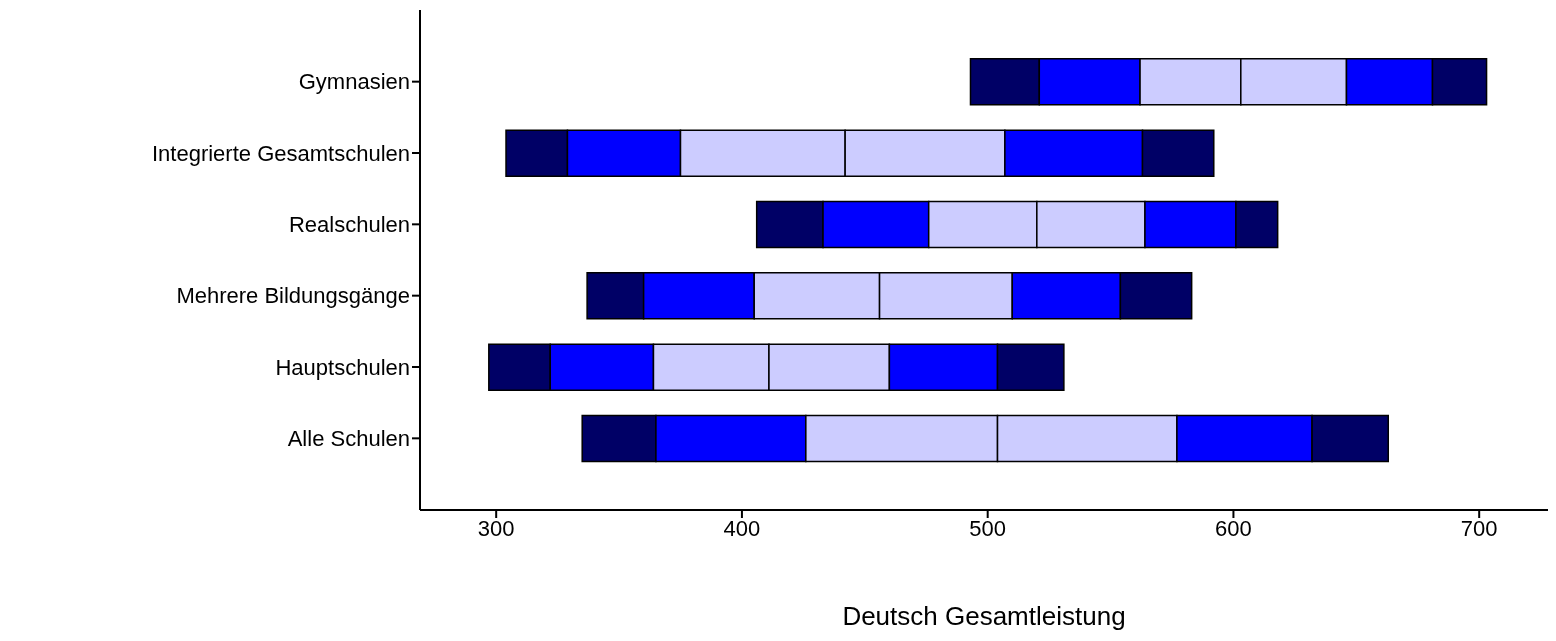  Describe the element at coordinates (1233, 528) in the screenshot. I see `x-tick-label: 600` at that location.